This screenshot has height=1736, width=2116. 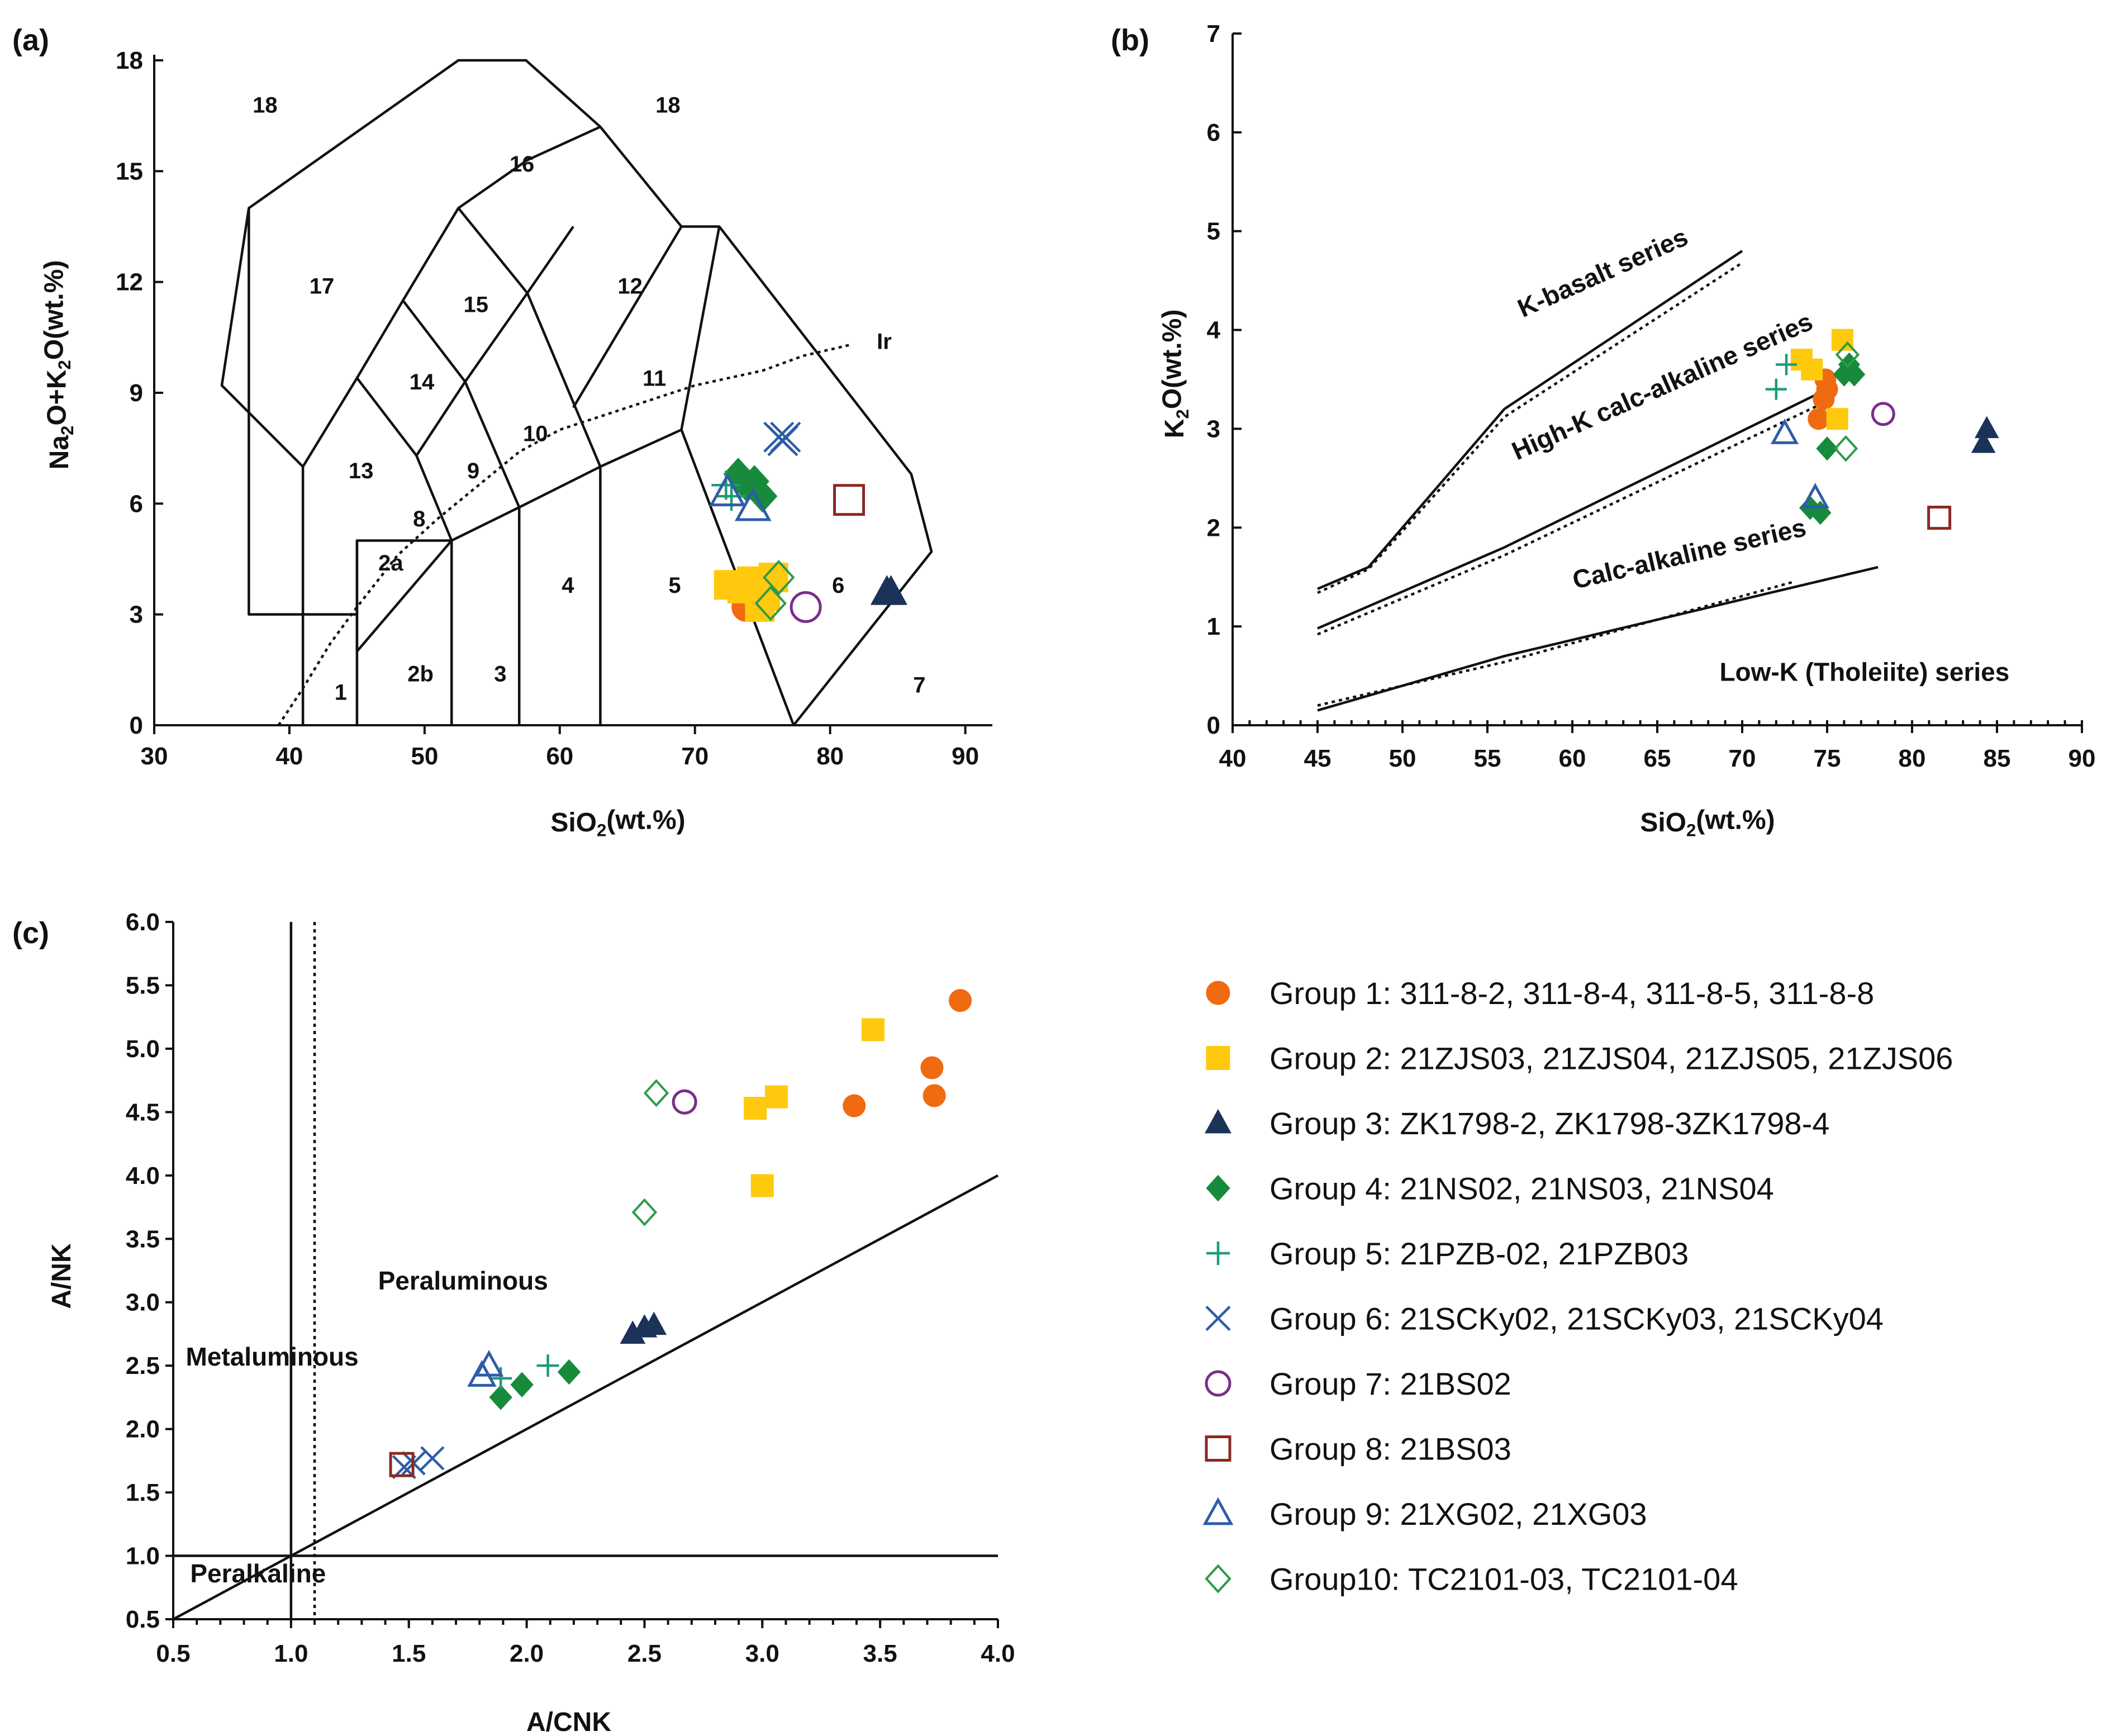 What do you see at coordinates (1662, 386) in the screenshot?
I see `series-label: High-K calc-alkaline series` at bounding box center [1662, 386].